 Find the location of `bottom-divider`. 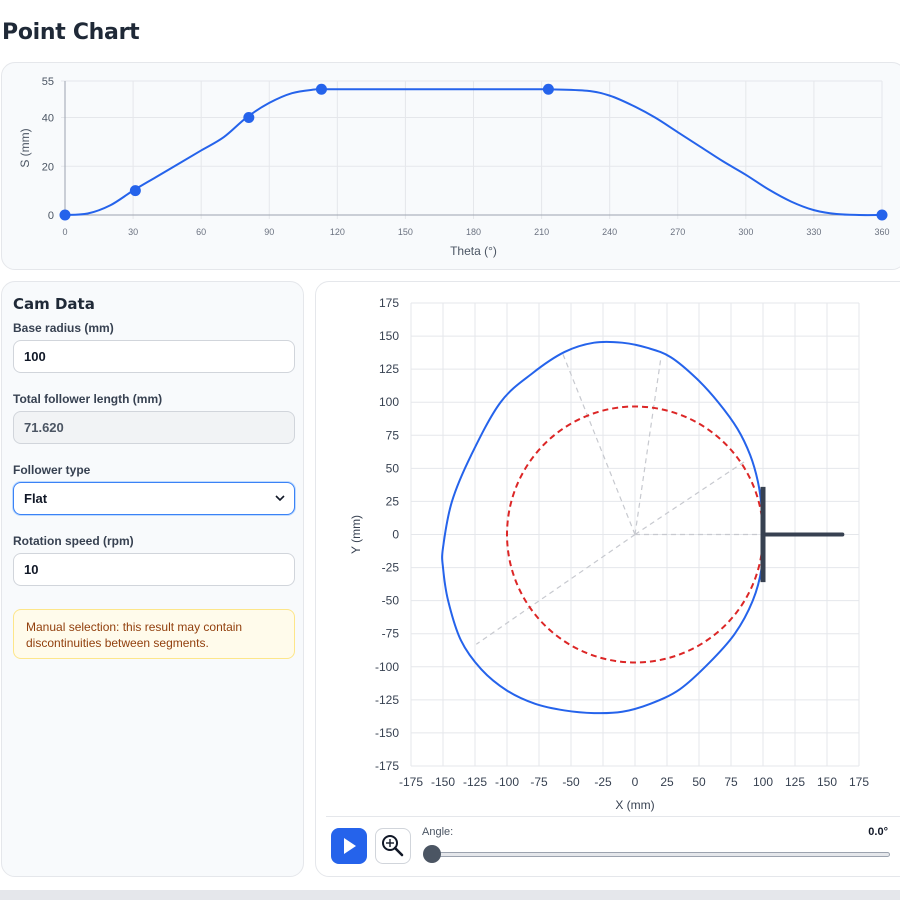

bottom-divider is located at coordinates (450, 895).